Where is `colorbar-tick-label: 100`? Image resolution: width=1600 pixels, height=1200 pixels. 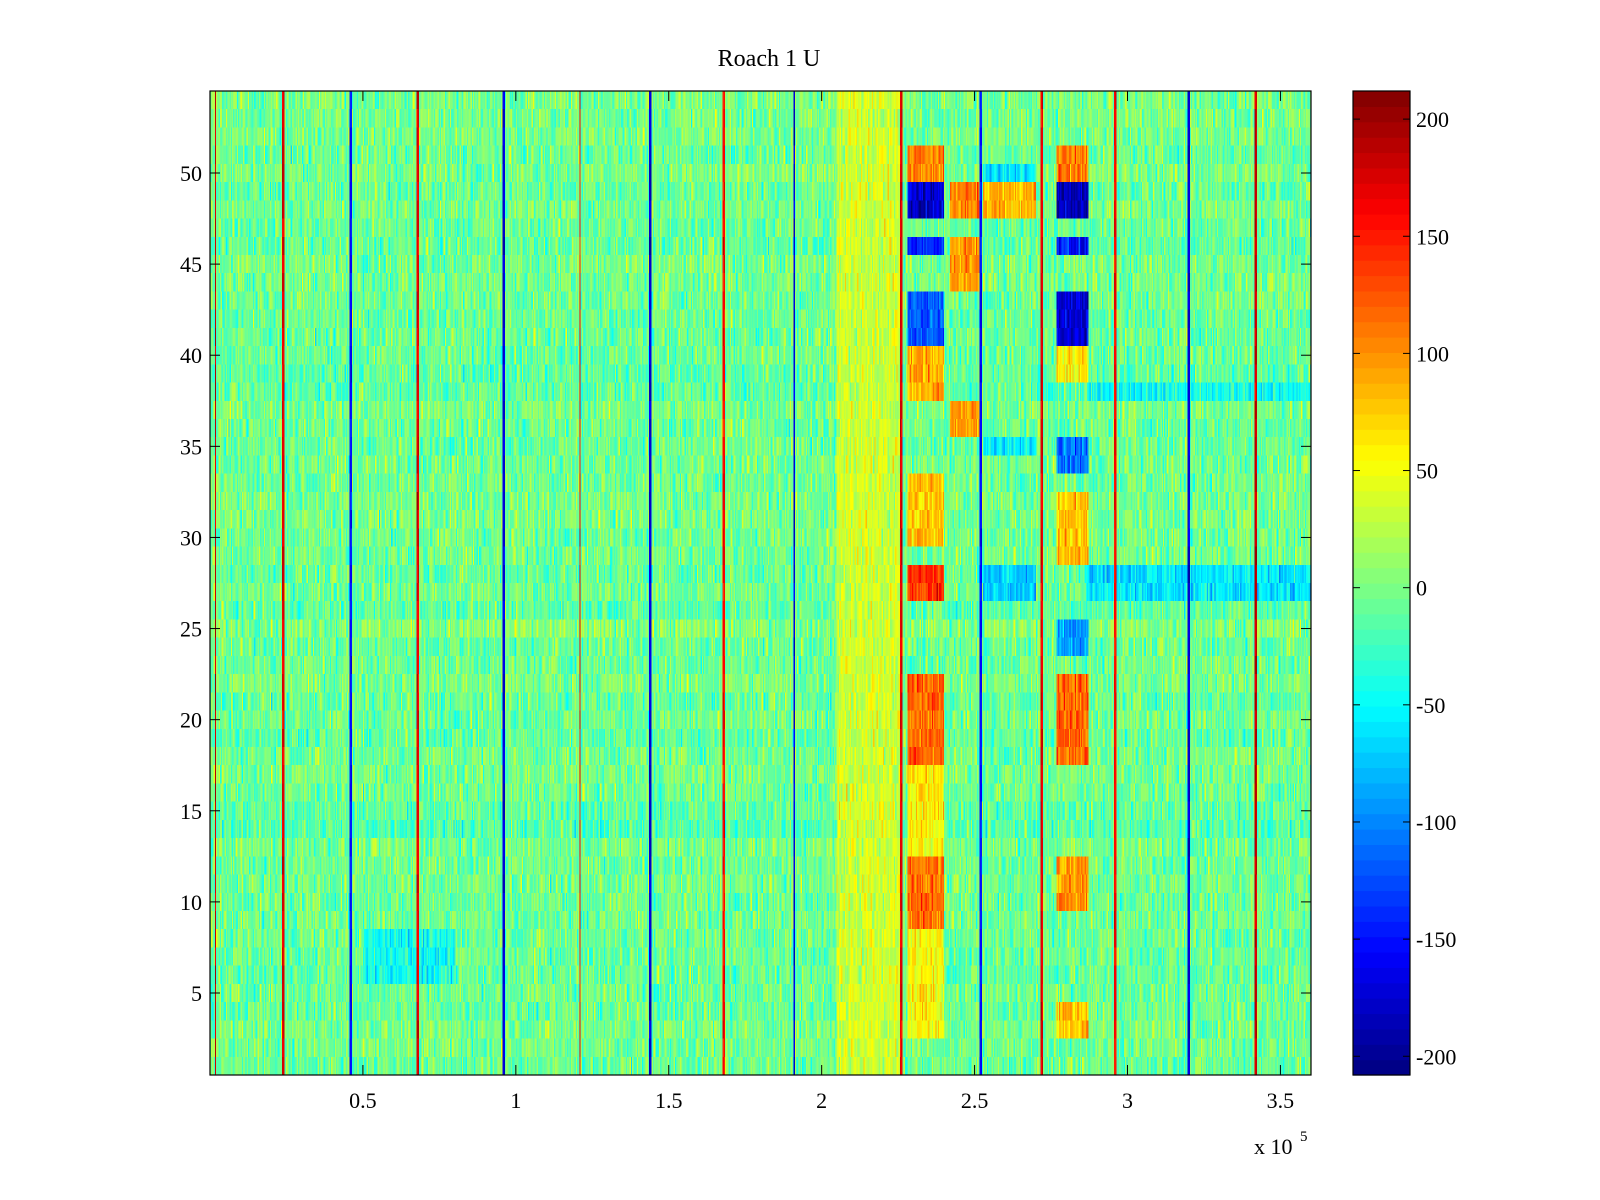
colorbar-tick-label: 100 is located at coordinates (1432, 353).